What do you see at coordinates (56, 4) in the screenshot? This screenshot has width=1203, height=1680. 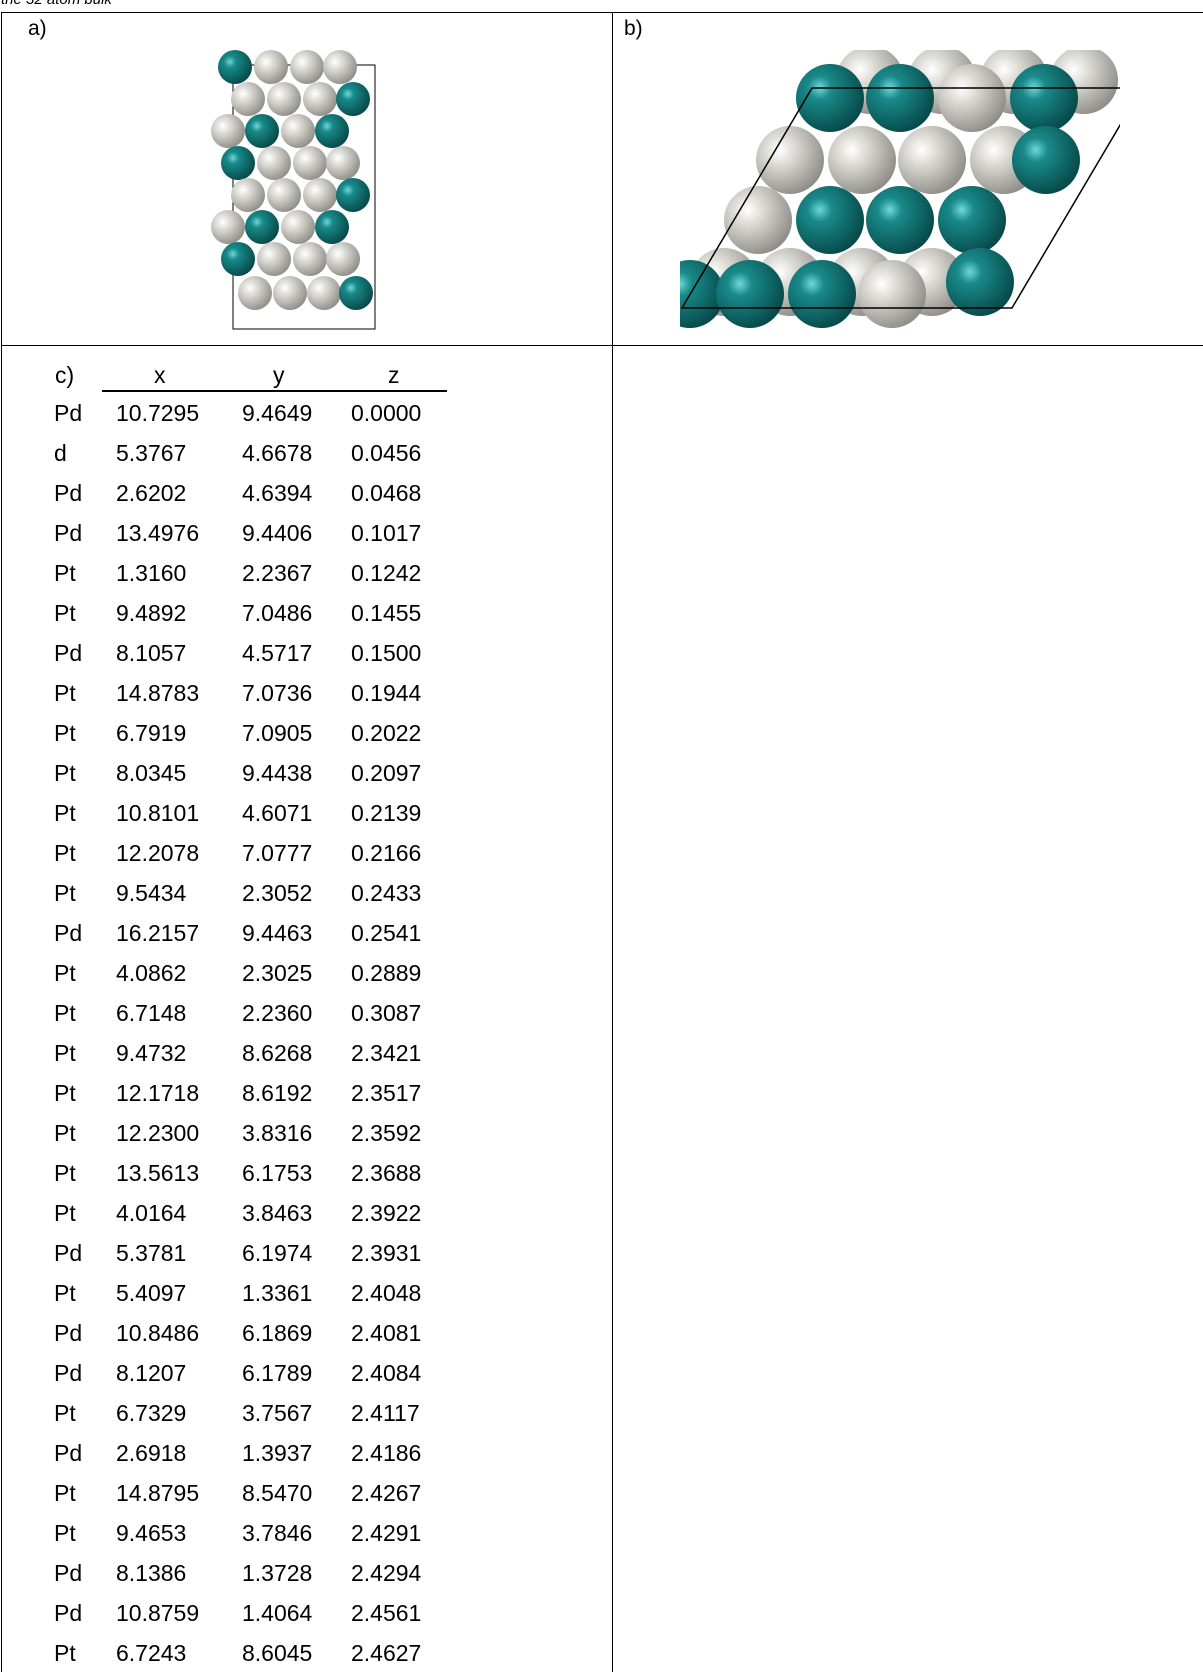 I see `figure-caption: the 32 atom bulk` at bounding box center [56, 4].